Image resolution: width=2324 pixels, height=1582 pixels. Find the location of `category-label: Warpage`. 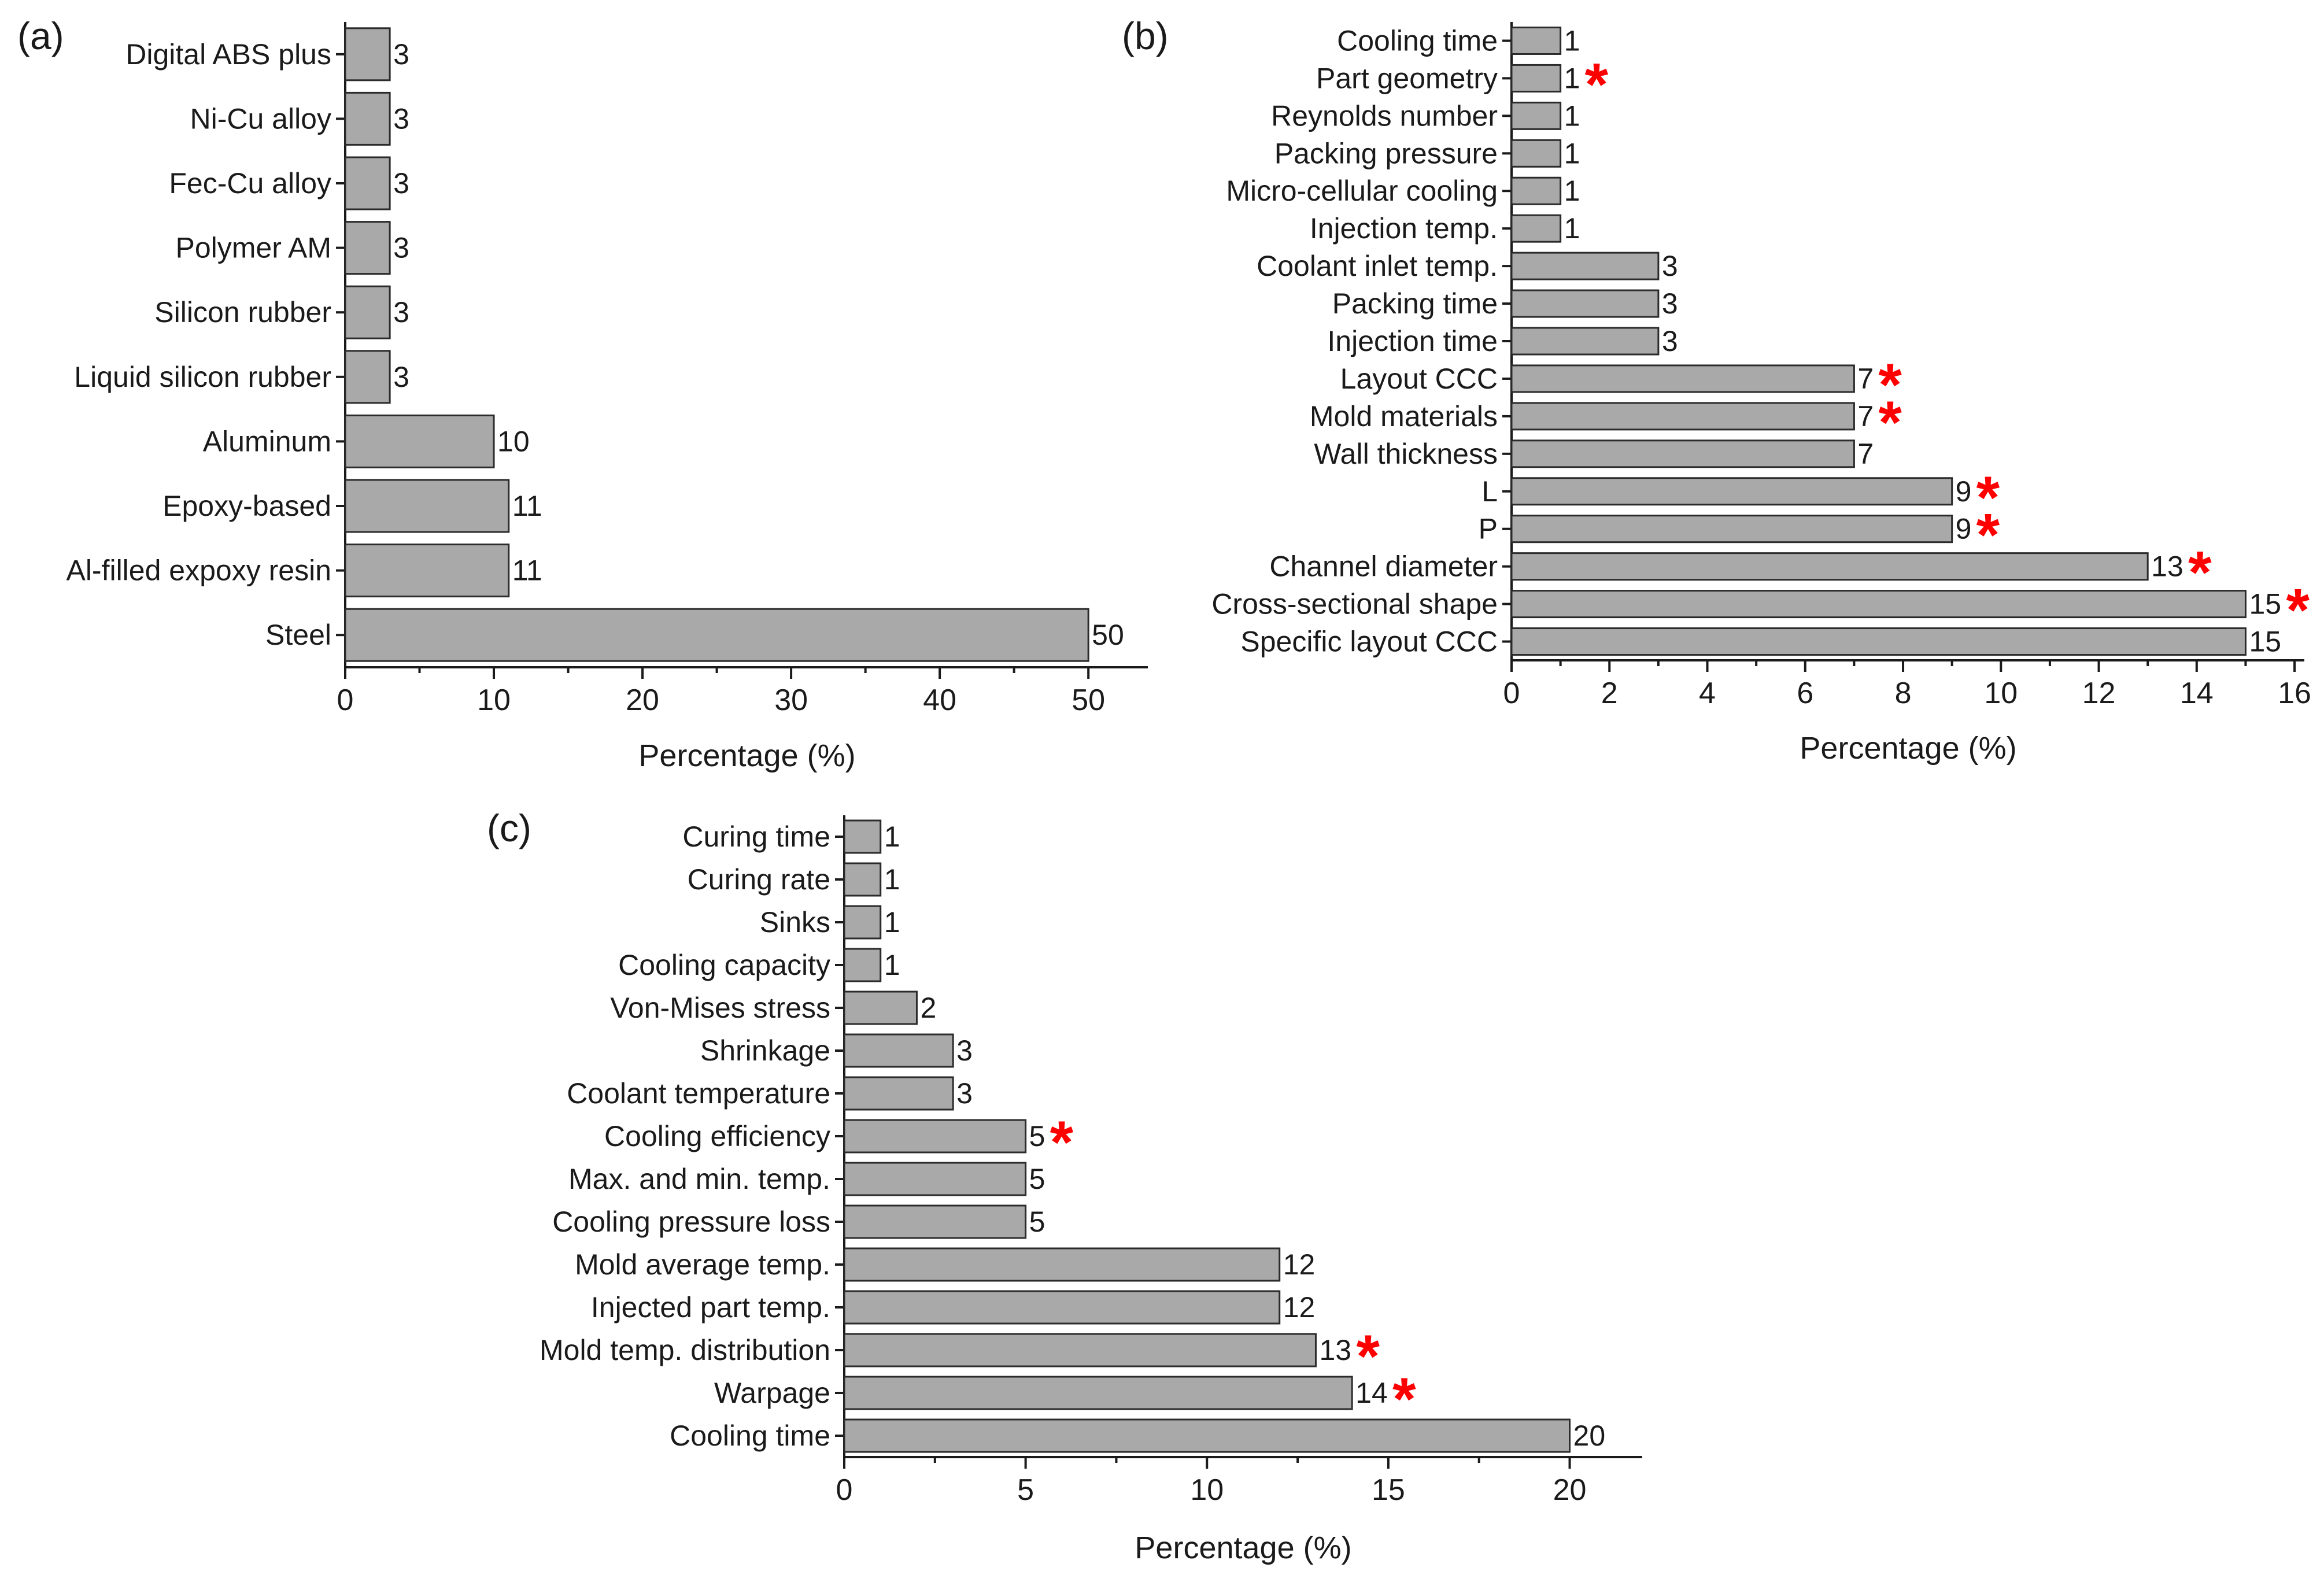

category-label: Warpage is located at coordinates (772, 1393).